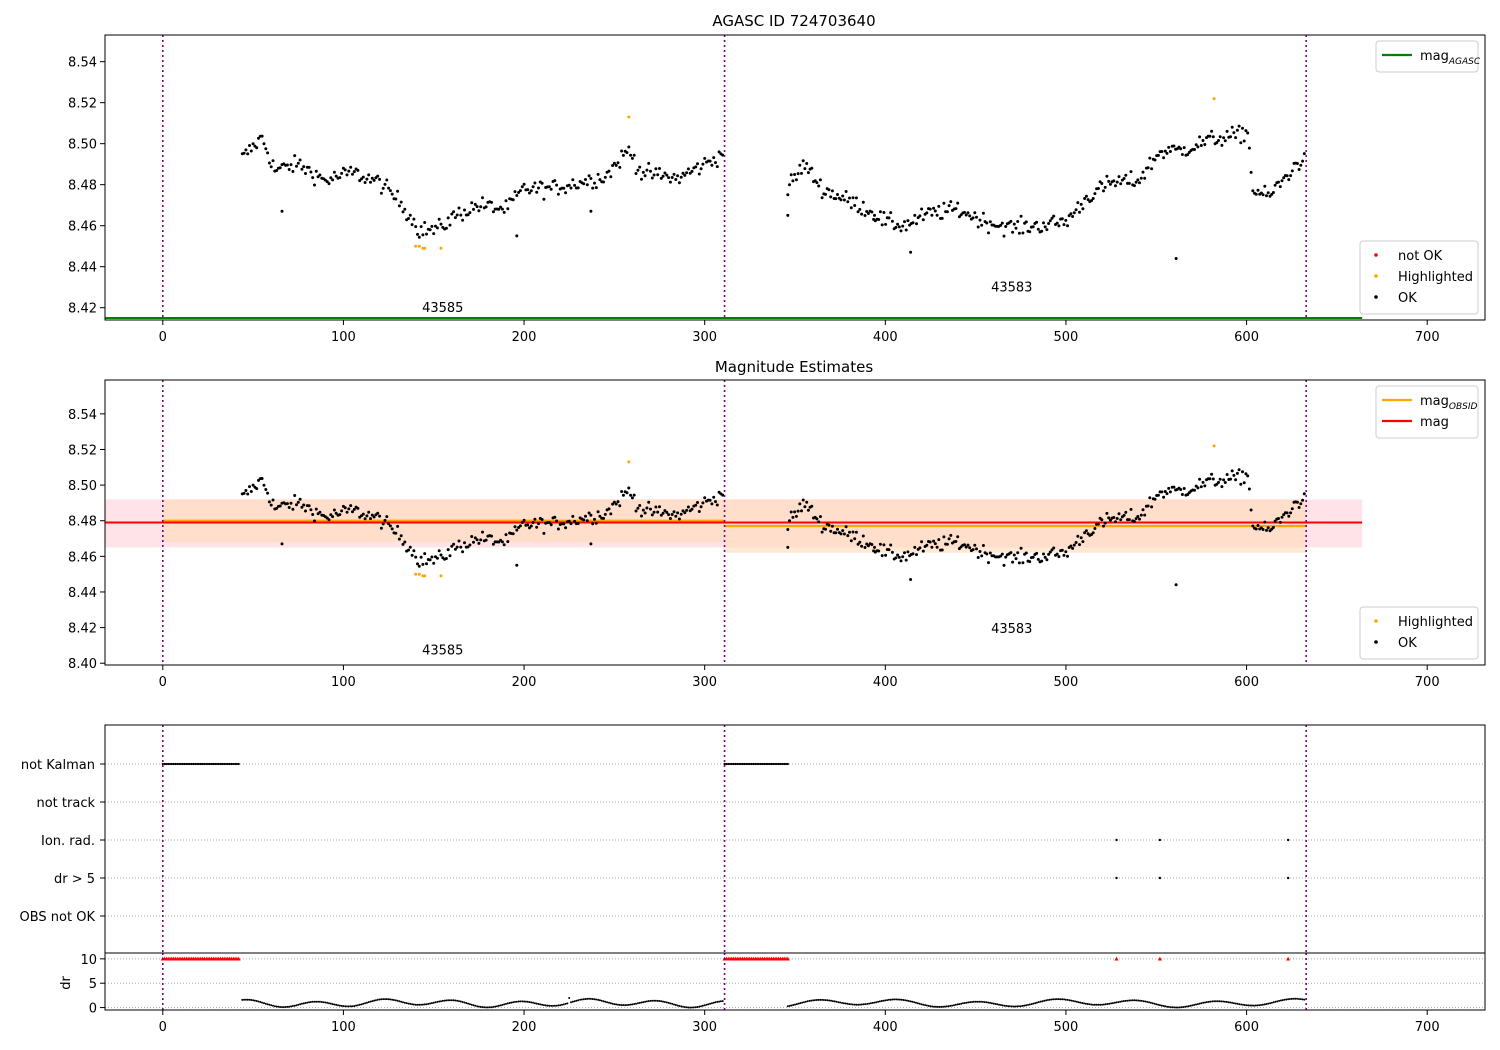  I want to click on x-tick-label: 0, so click(163, 337).